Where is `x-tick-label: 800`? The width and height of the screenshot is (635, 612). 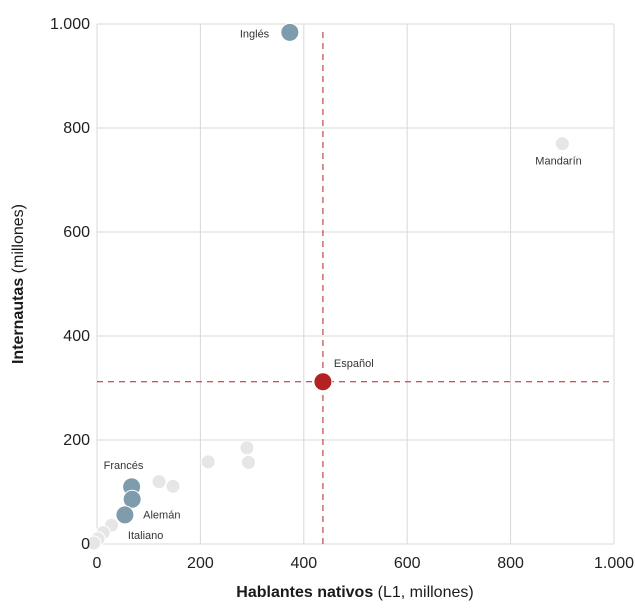
x-tick-label: 800 is located at coordinates (510, 563).